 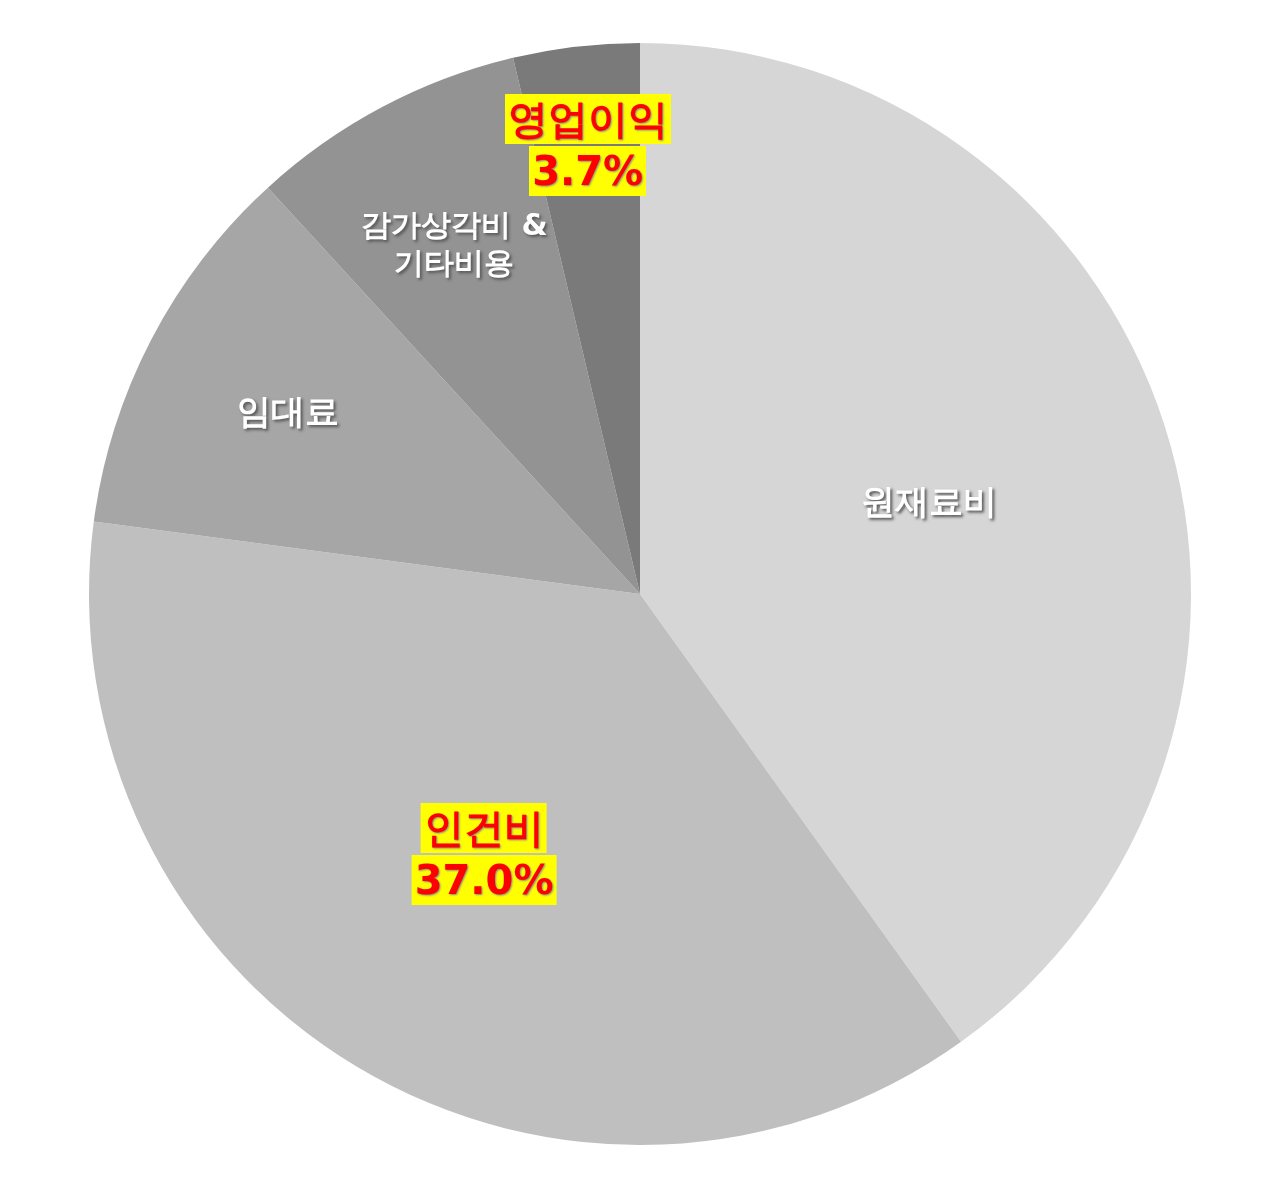 What do you see at coordinates (588, 171) in the screenshot?
I see `data-label: 3.7%` at bounding box center [588, 171].